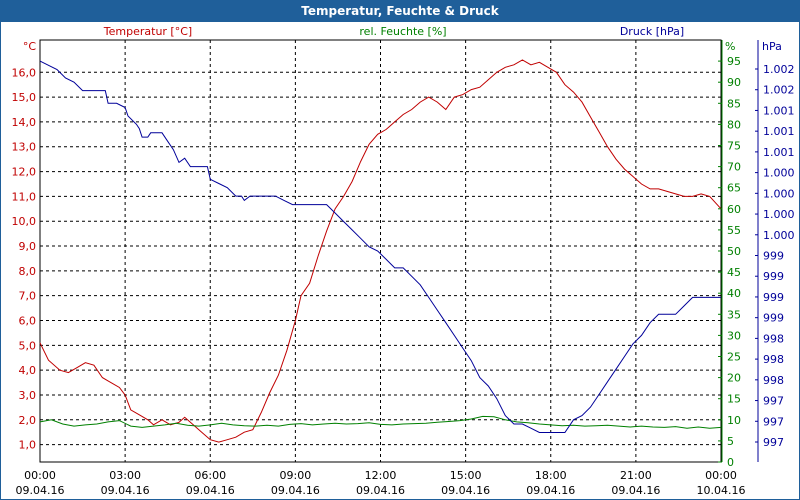 This screenshot has height=500, width=800. Describe the element at coordinates (734, 230) in the screenshot. I see `humidity-tick-label: 55` at that location.